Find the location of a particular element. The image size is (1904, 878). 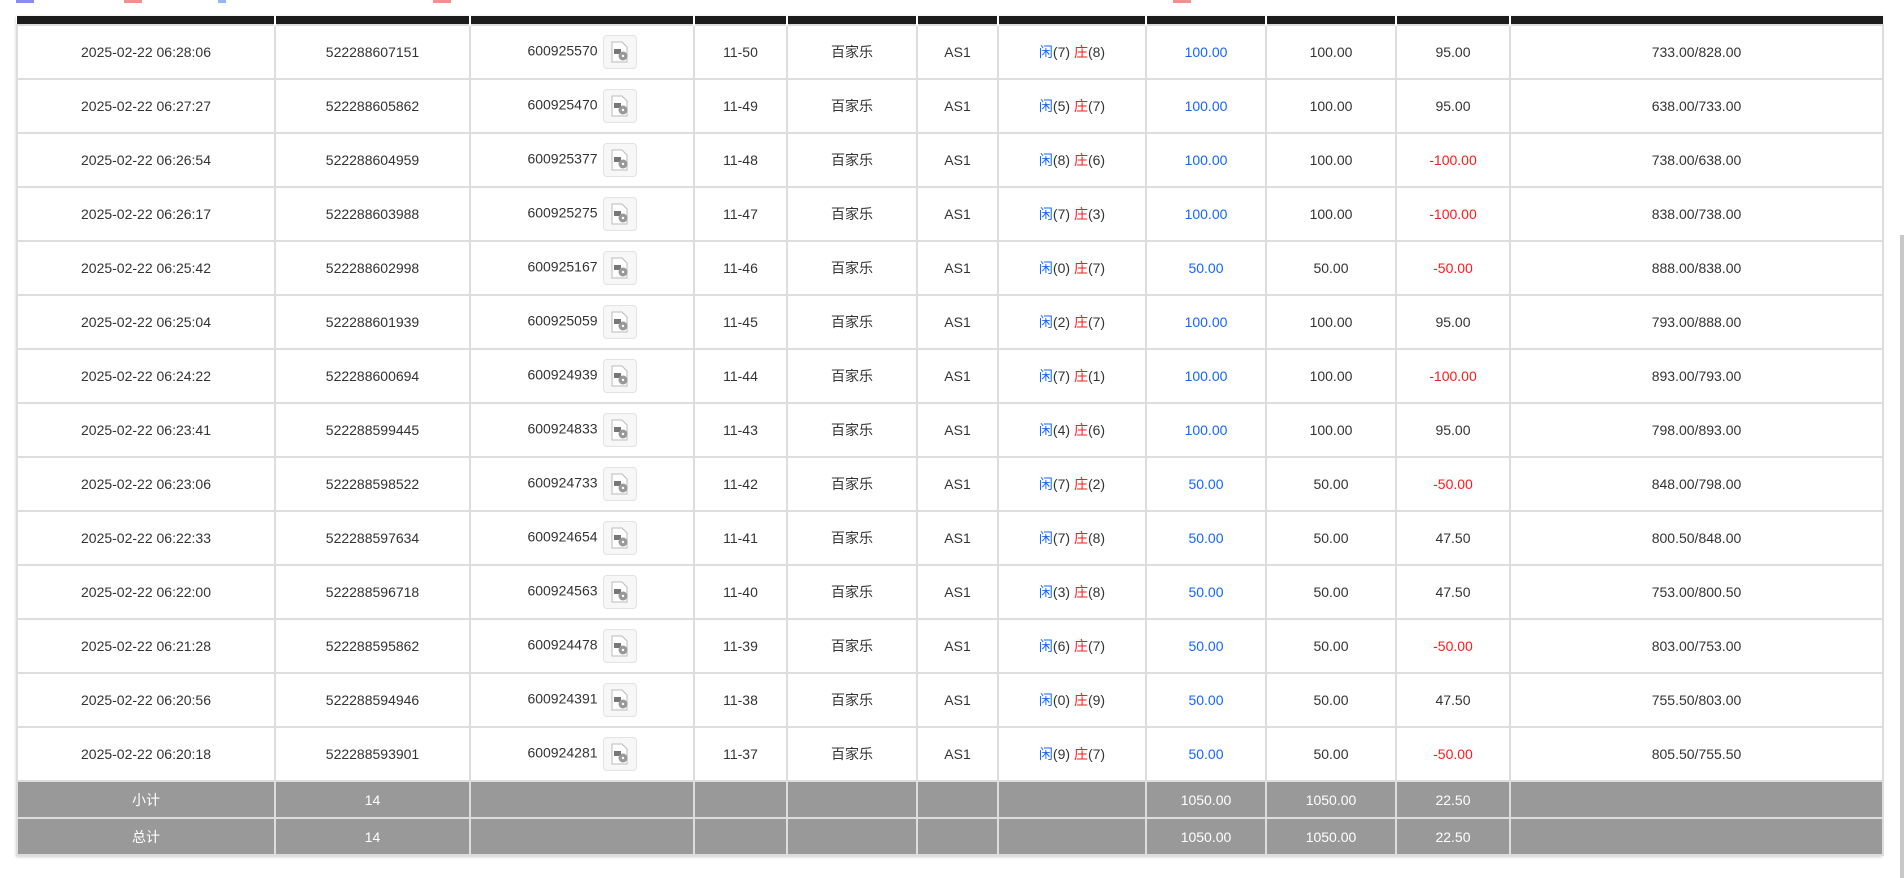

balance-change: 888.00/838.00 is located at coordinates (1696, 268).